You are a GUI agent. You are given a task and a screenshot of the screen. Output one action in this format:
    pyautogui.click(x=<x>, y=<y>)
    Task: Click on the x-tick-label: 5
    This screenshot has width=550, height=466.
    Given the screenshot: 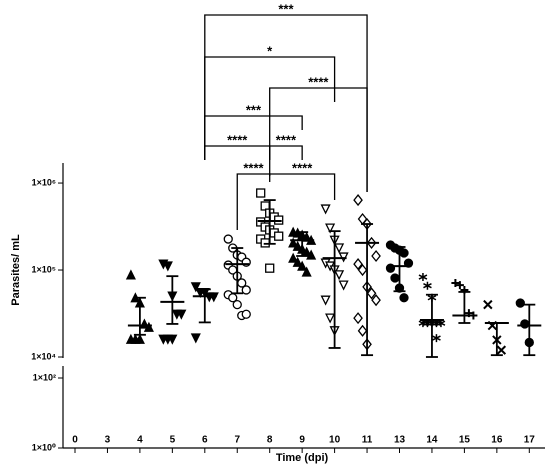 What is the action you would take?
    pyautogui.click(x=173, y=440)
    